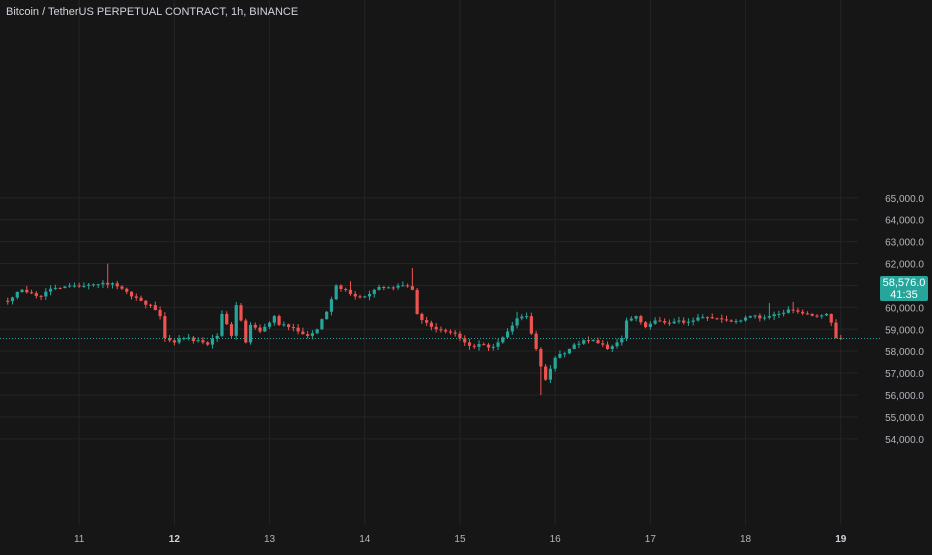  What do you see at coordinates (904, 295) in the screenshot?
I see `bar-countdown: 41:35` at bounding box center [904, 295].